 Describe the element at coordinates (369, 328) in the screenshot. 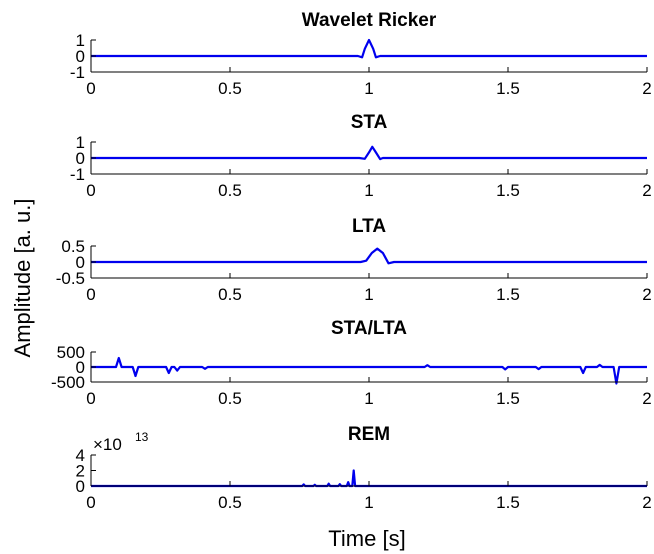

I see `subplot-title: STA/LTA` at that location.